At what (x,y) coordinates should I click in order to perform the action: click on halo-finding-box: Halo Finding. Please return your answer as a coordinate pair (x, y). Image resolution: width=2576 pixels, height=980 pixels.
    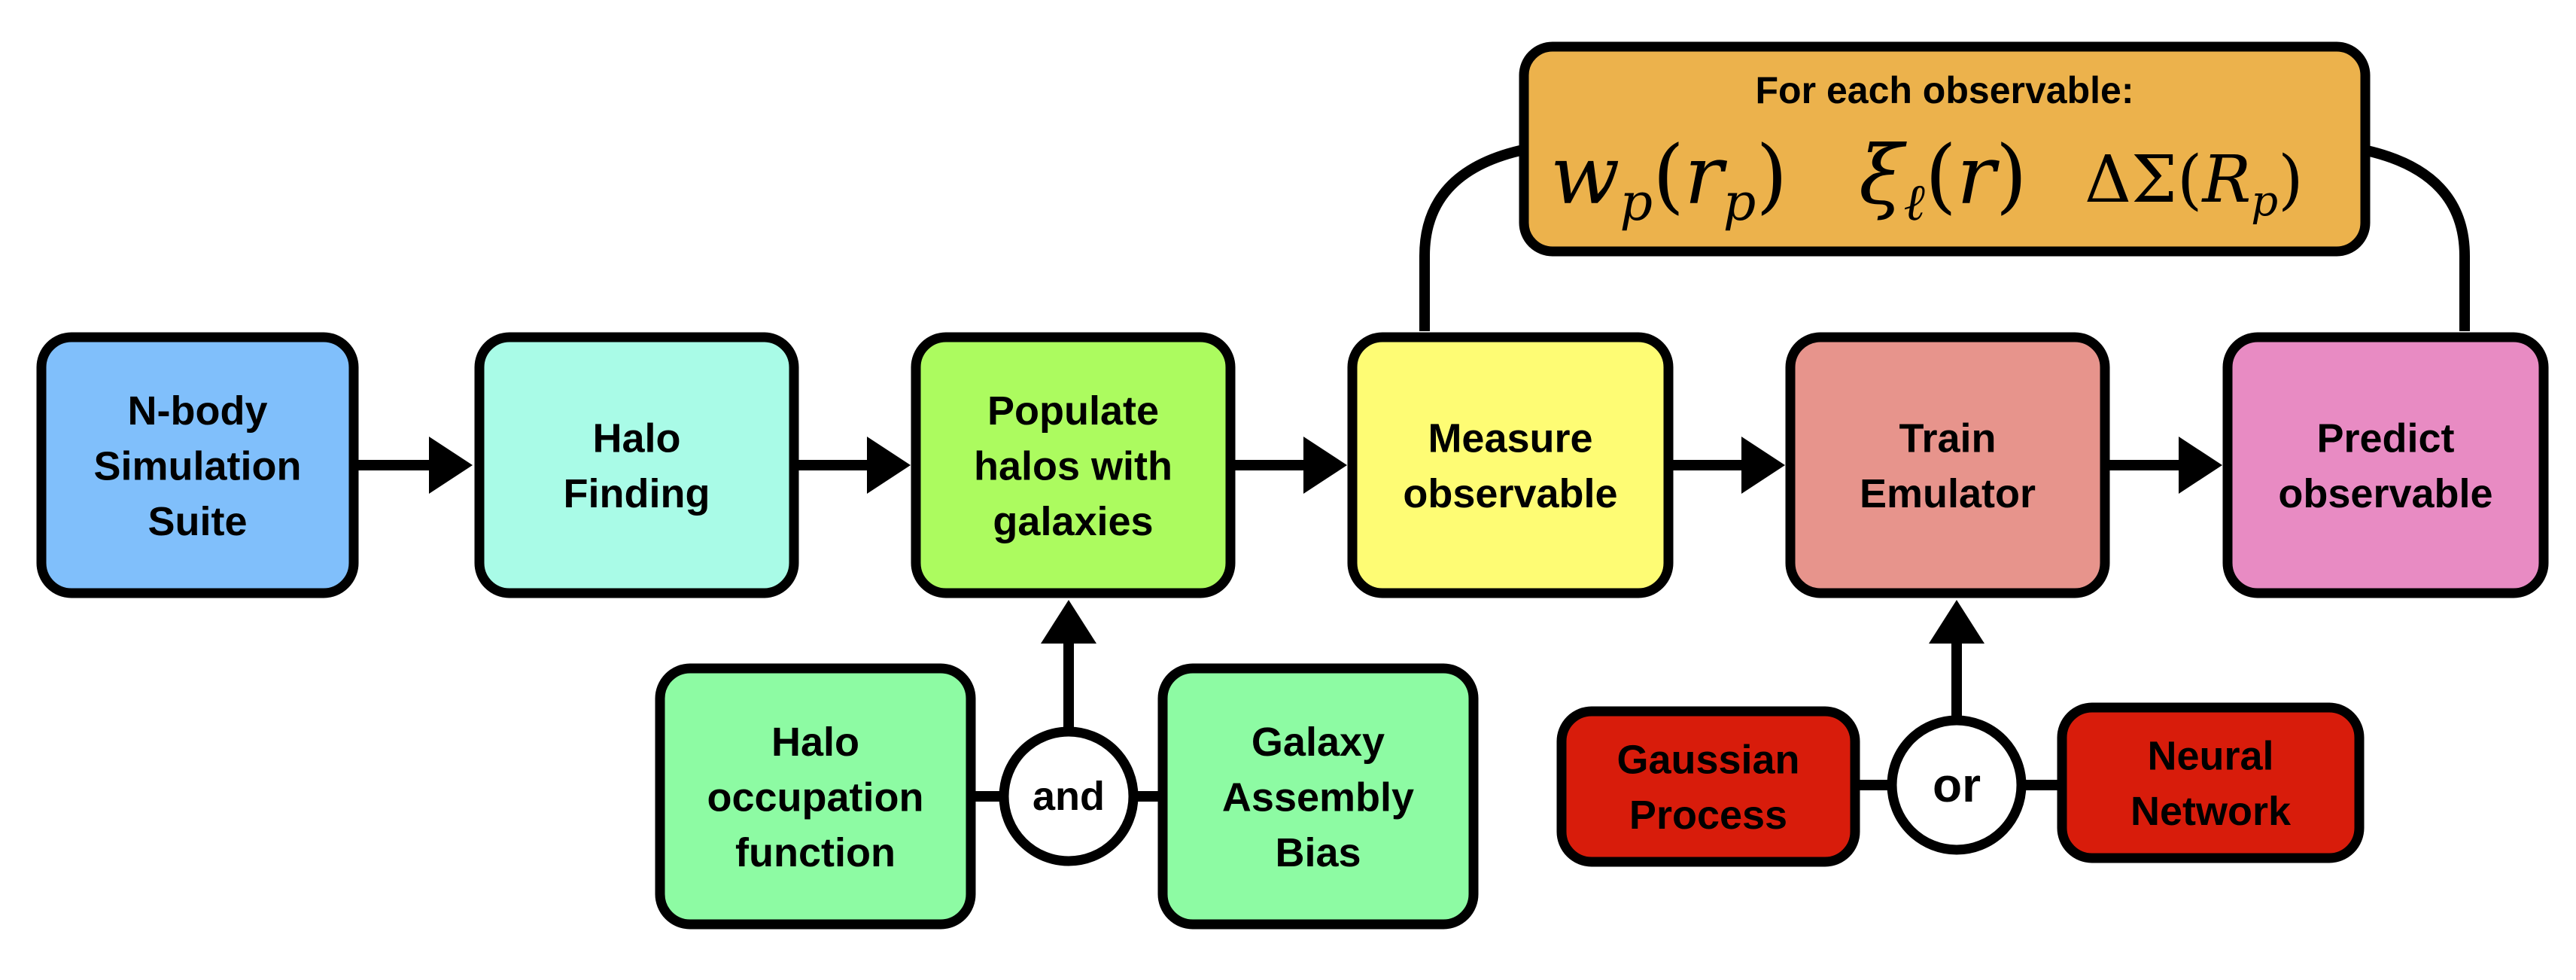
    Looking at the image, I should click on (636, 465).